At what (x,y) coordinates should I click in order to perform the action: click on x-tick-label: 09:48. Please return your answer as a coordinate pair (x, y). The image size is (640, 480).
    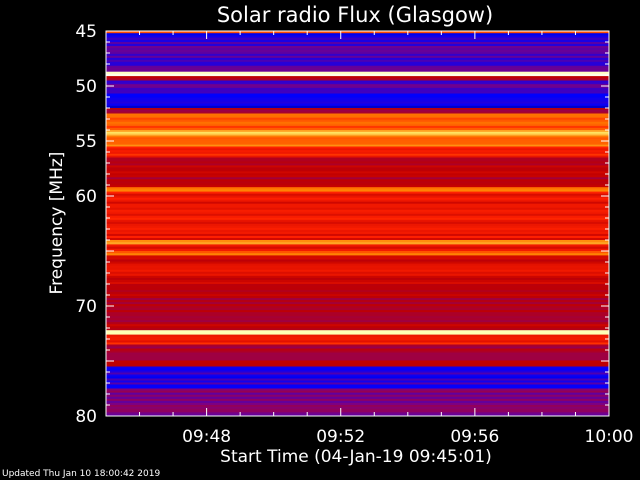
    Looking at the image, I should click on (206, 437).